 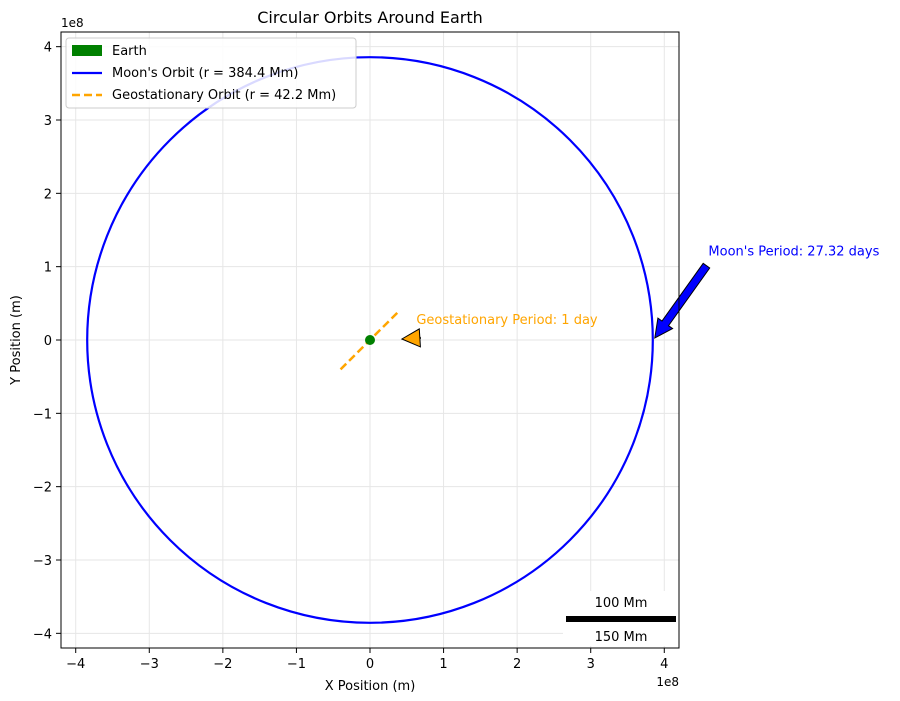 What do you see at coordinates (443, 664) in the screenshot?
I see `x-tick-label-5: 1` at bounding box center [443, 664].